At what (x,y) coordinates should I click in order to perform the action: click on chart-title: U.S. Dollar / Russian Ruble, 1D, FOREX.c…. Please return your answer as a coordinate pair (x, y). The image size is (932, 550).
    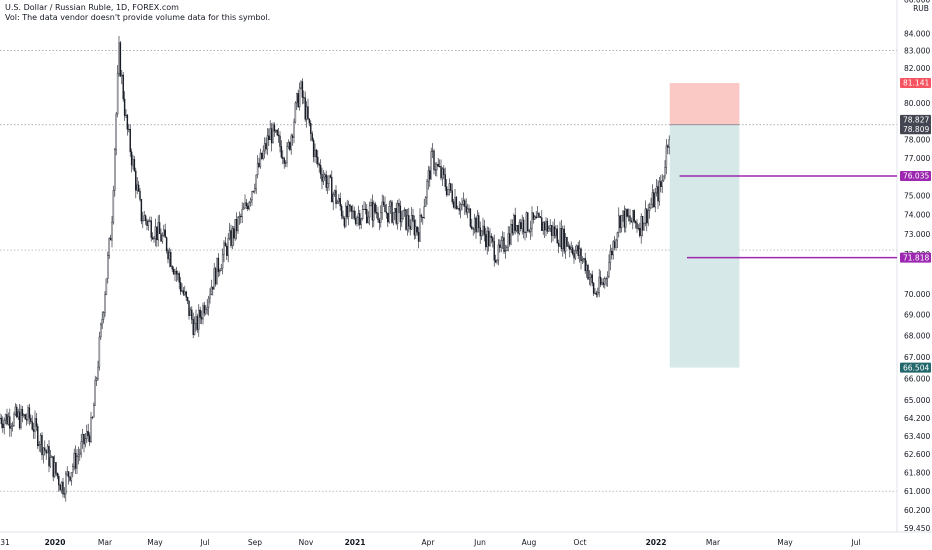
    Looking at the image, I should click on (92, 7).